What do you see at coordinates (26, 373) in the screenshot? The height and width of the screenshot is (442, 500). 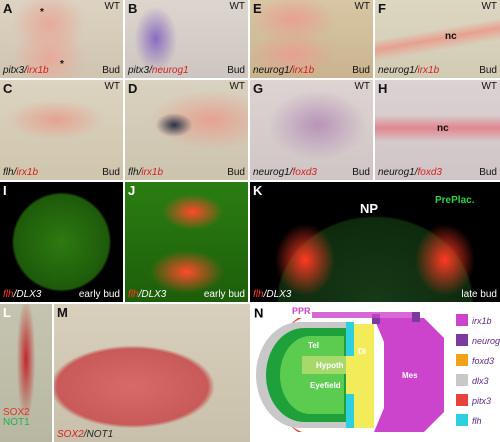 I see `image-panel: L SOX2 NOT1` at bounding box center [26, 373].